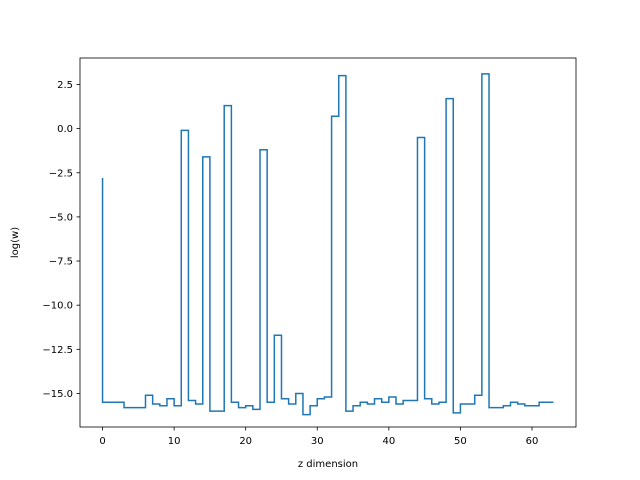  What do you see at coordinates (245, 441) in the screenshot?
I see `x-tick-label: 20` at bounding box center [245, 441].